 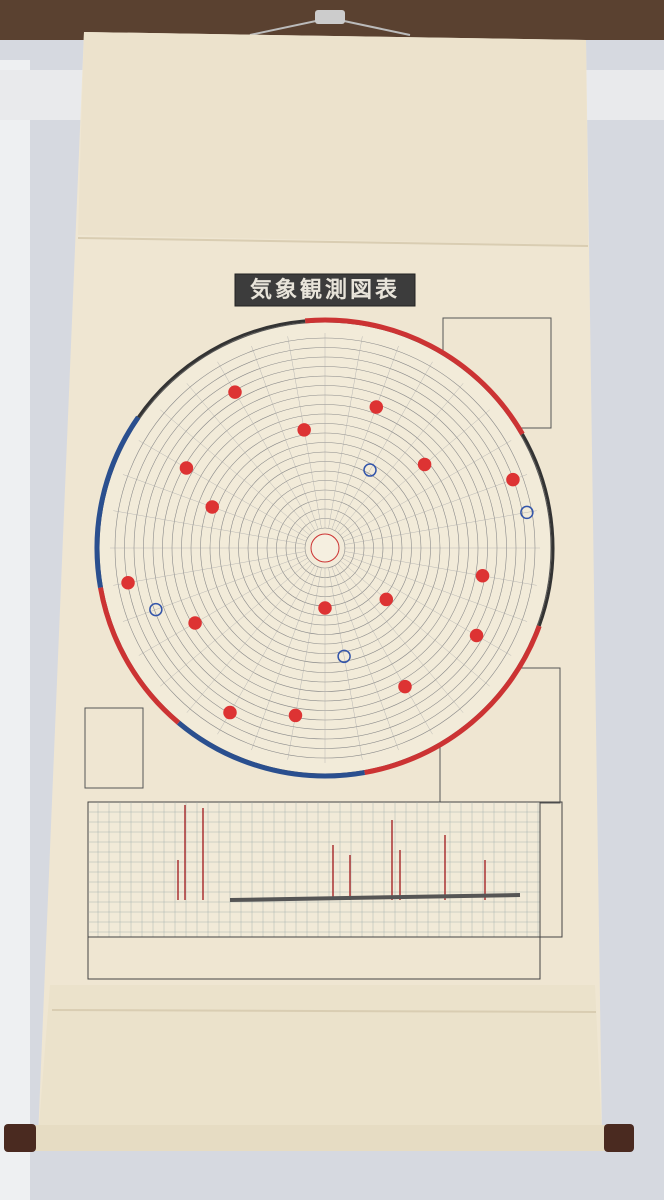 What do you see at coordinates (551, 869) in the screenshot?
I see `chart-side-label` at bounding box center [551, 869].